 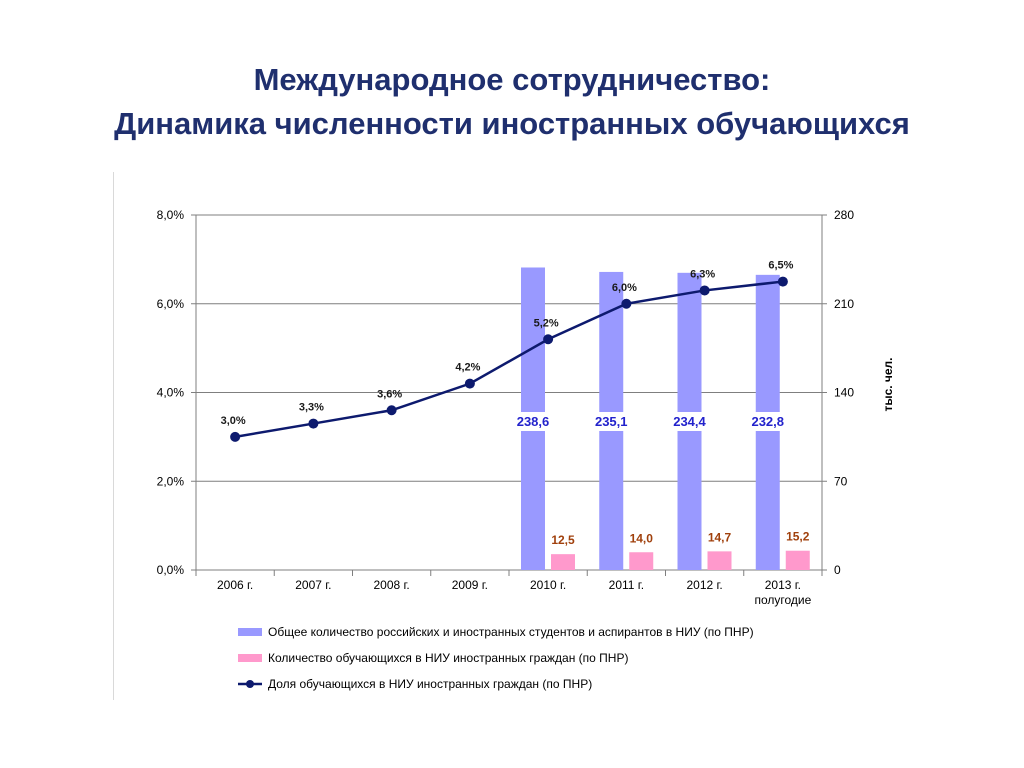 I want to click on share-point-label: 6,5%, so click(x=780, y=266).